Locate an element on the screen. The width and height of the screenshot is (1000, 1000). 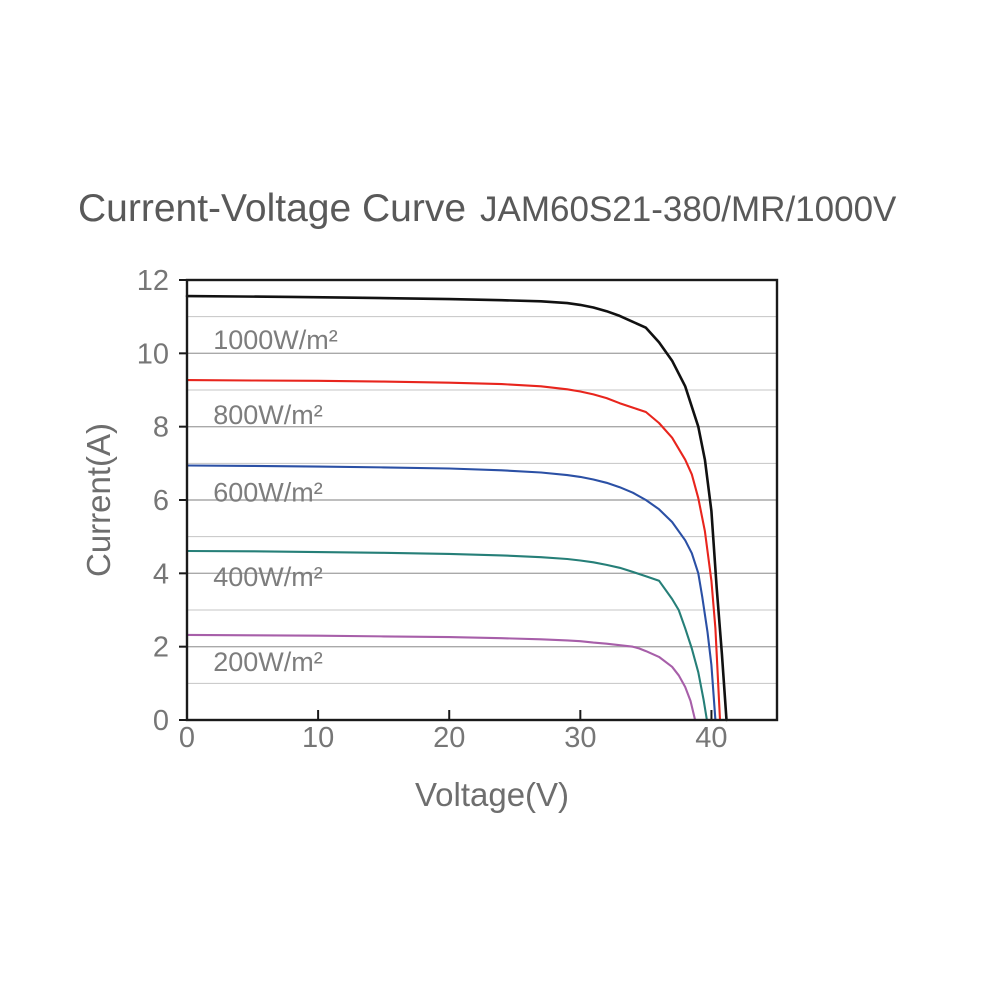
curve-600wm2 is located at coordinates (451, 593).